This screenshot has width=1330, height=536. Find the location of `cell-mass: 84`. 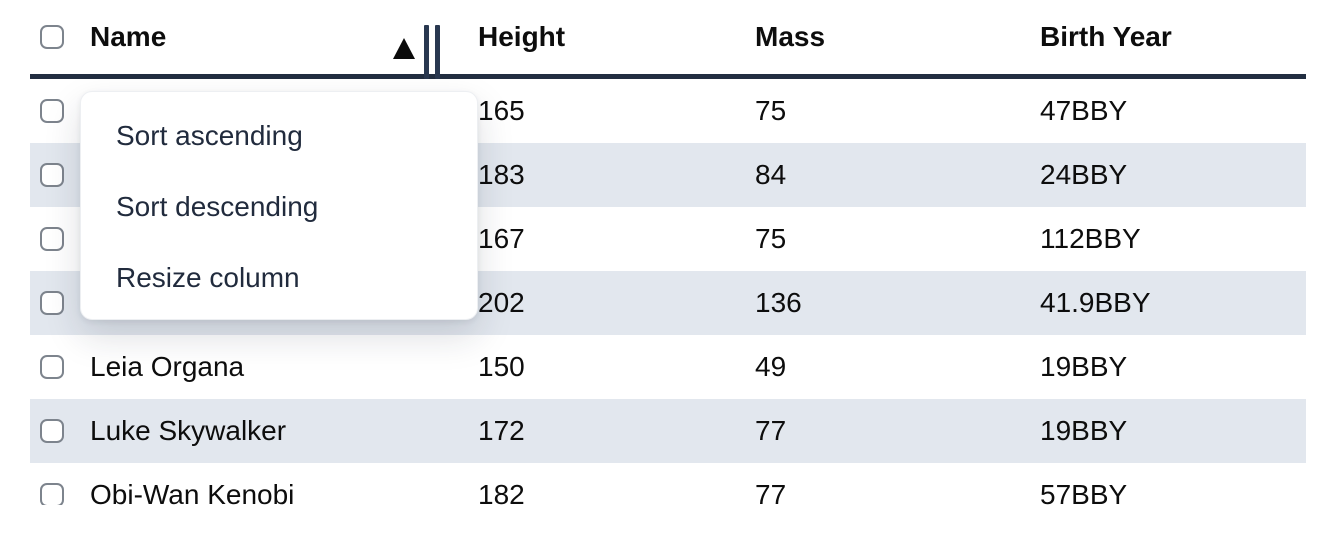

cell-mass: 84 is located at coordinates (771, 174).